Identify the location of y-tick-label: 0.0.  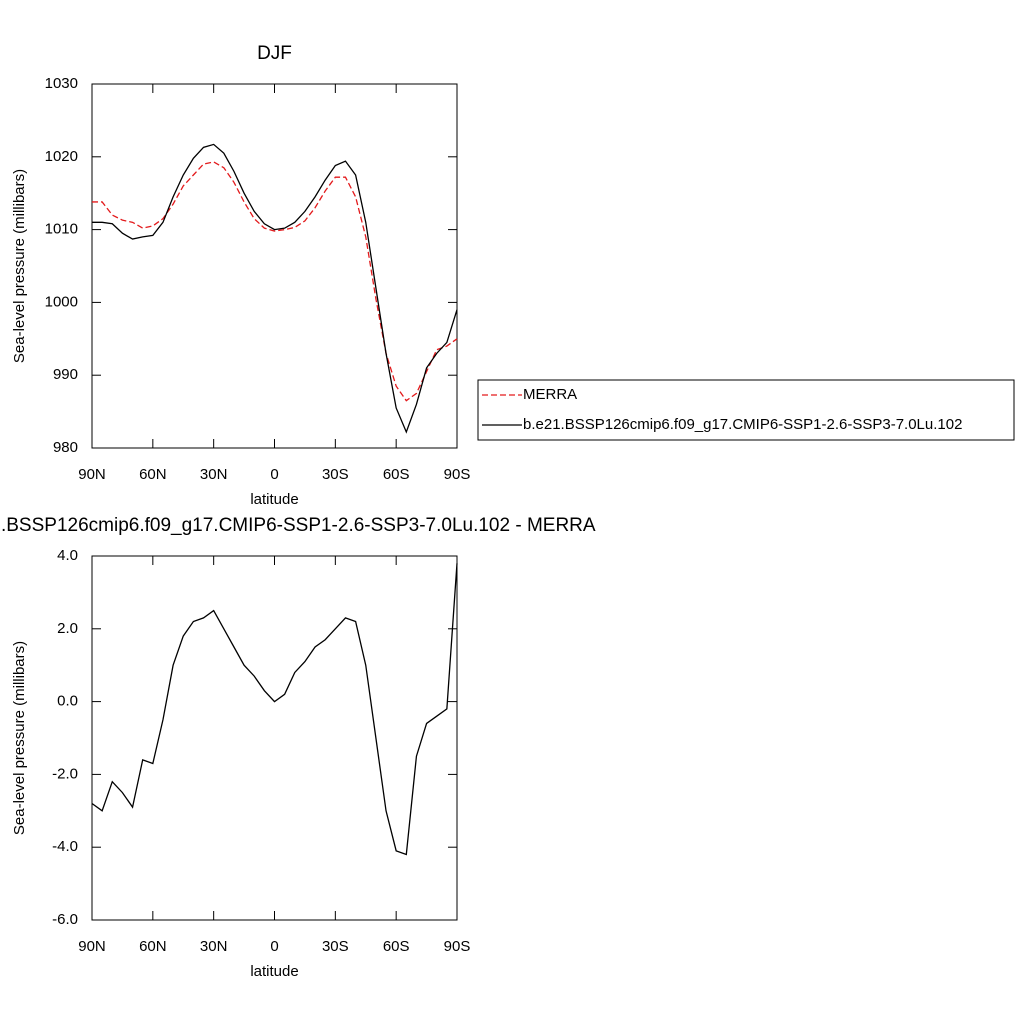
(67, 701).